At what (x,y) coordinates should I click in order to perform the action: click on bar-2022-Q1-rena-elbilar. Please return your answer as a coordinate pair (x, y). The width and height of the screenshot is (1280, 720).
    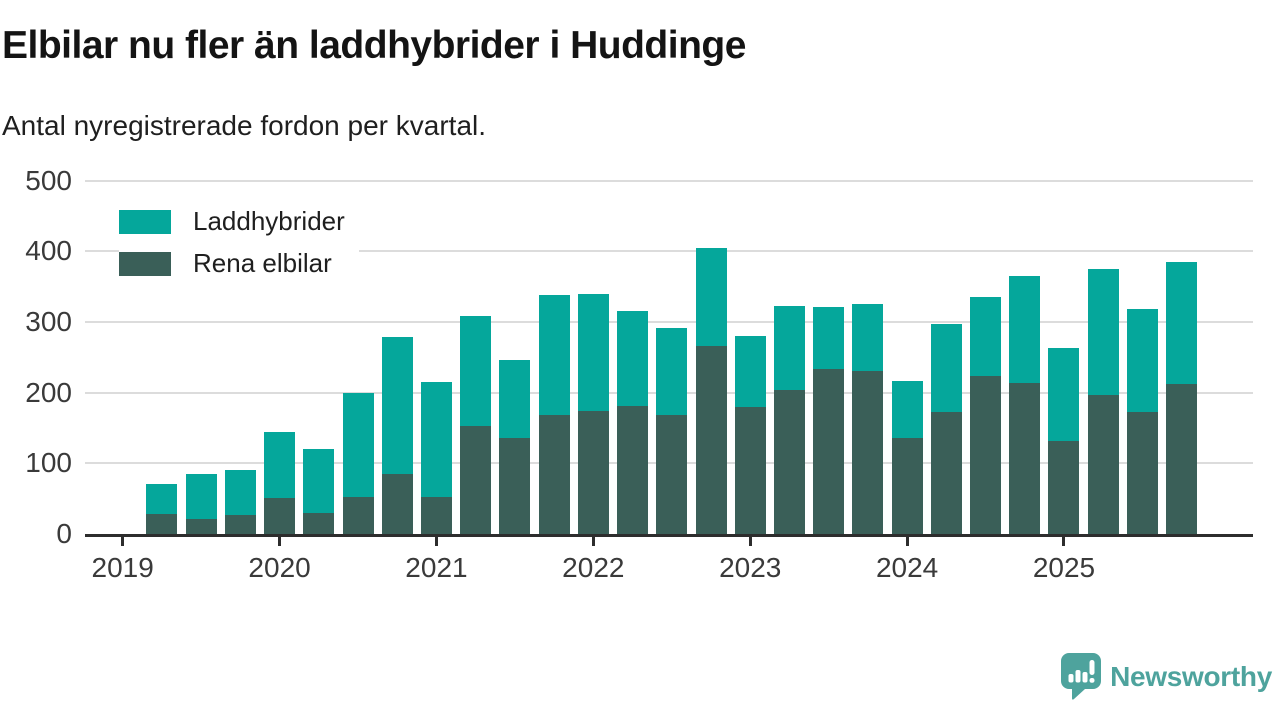
    Looking at the image, I should click on (593, 472).